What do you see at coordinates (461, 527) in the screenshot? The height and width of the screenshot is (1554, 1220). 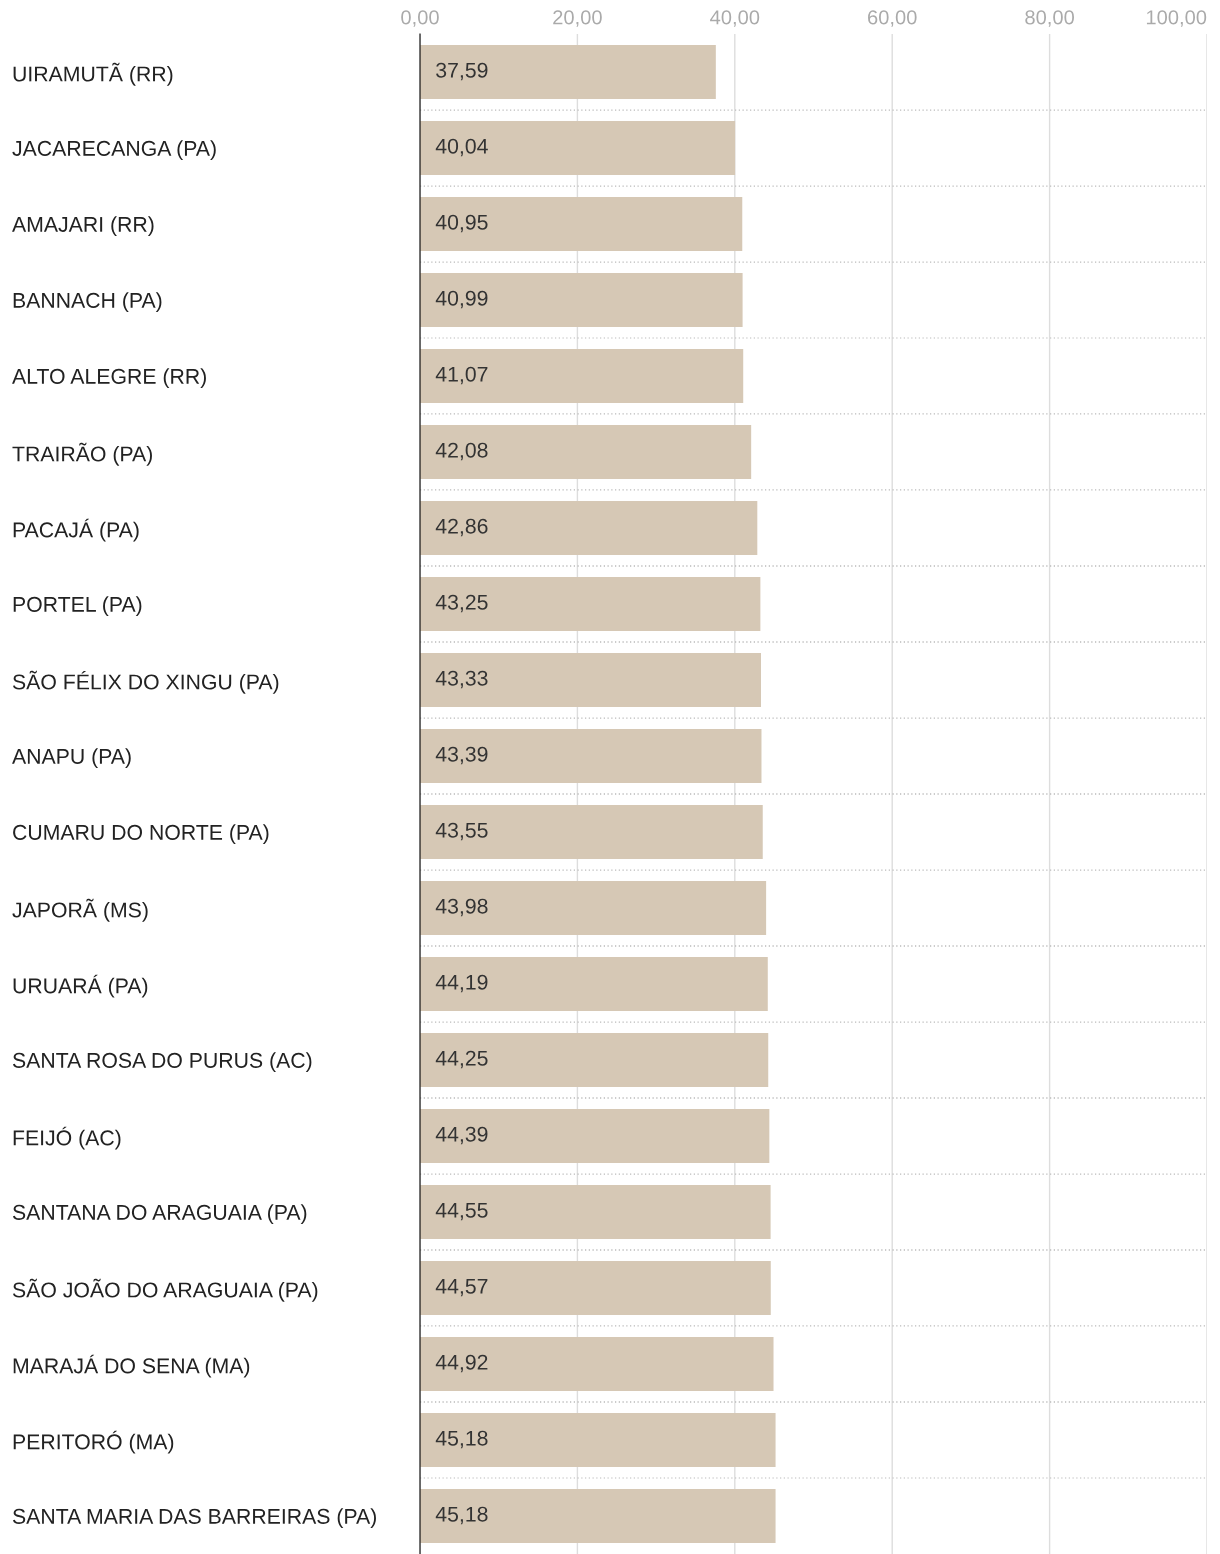 I see `data-label: 42,86` at bounding box center [461, 527].